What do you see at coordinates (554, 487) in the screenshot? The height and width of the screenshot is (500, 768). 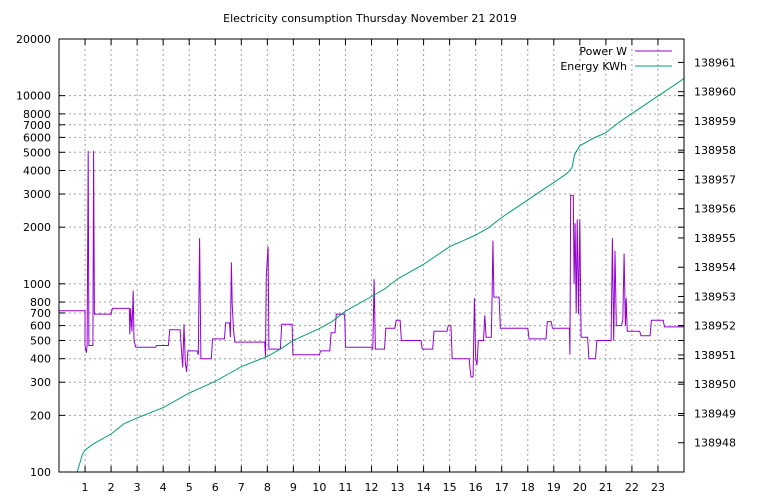 I see `x-tick-label: 19` at bounding box center [554, 487].